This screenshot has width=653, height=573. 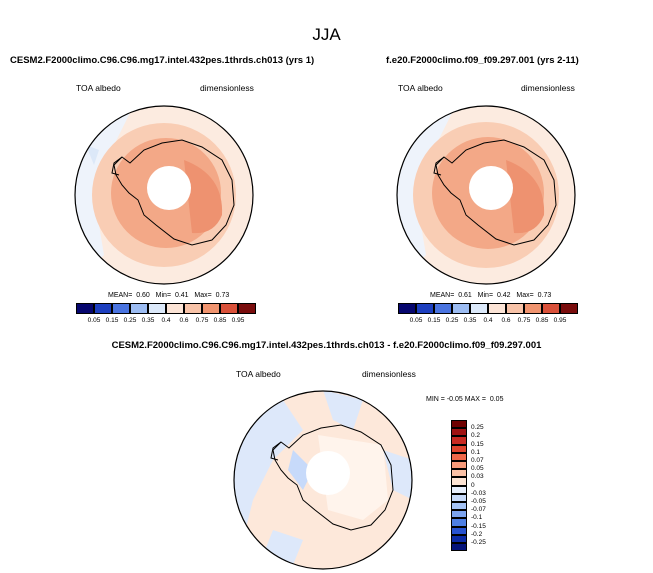 I want to click on diff-min-value: -0.05, so click(x=454, y=399).